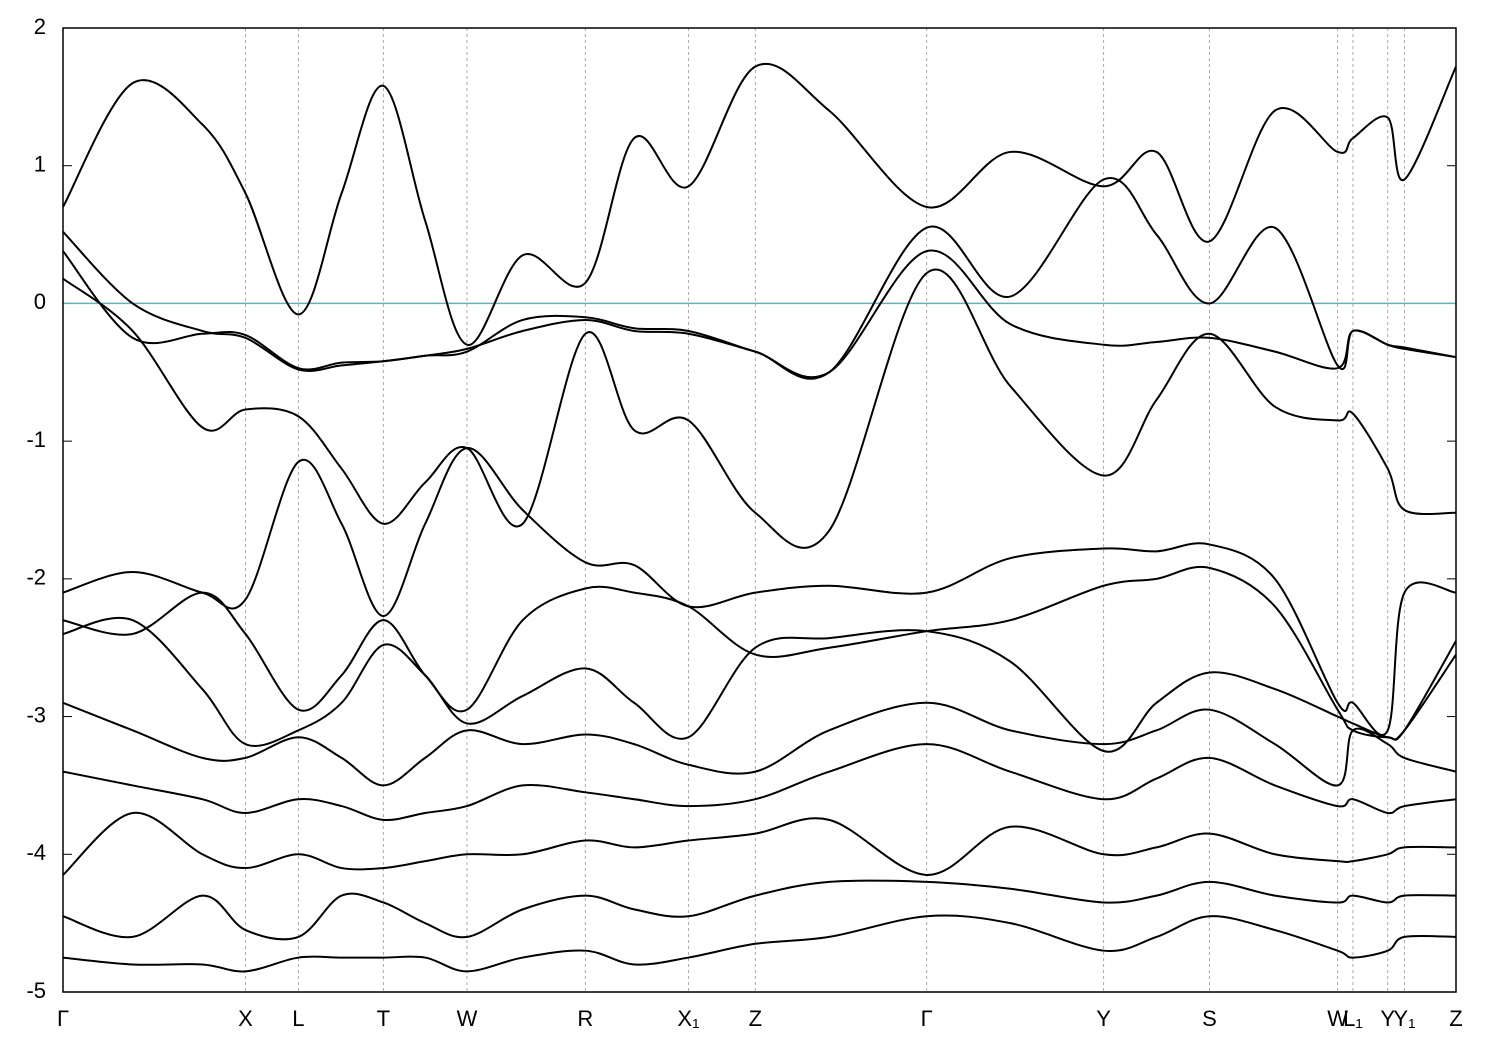 This screenshot has width=1500, height=1055. Describe the element at coordinates (36, 439) in the screenshot. I see `y-tick-label: -1` at that location.